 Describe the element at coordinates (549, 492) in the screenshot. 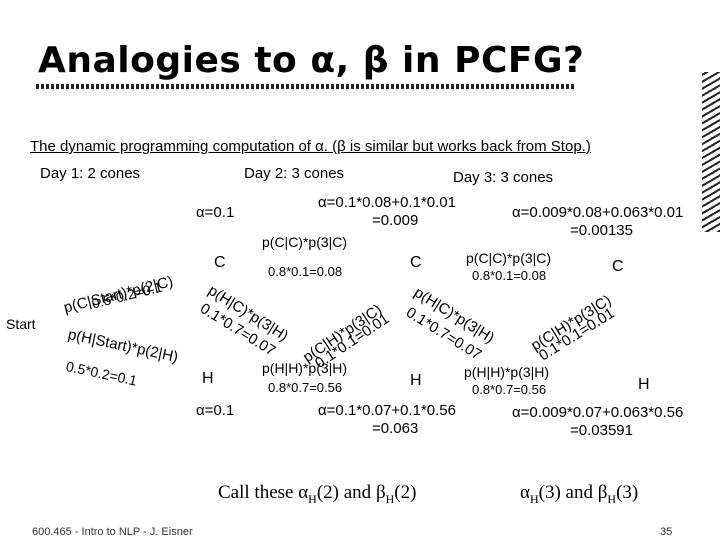

I see `callout2-arg3: (3)` at that location.